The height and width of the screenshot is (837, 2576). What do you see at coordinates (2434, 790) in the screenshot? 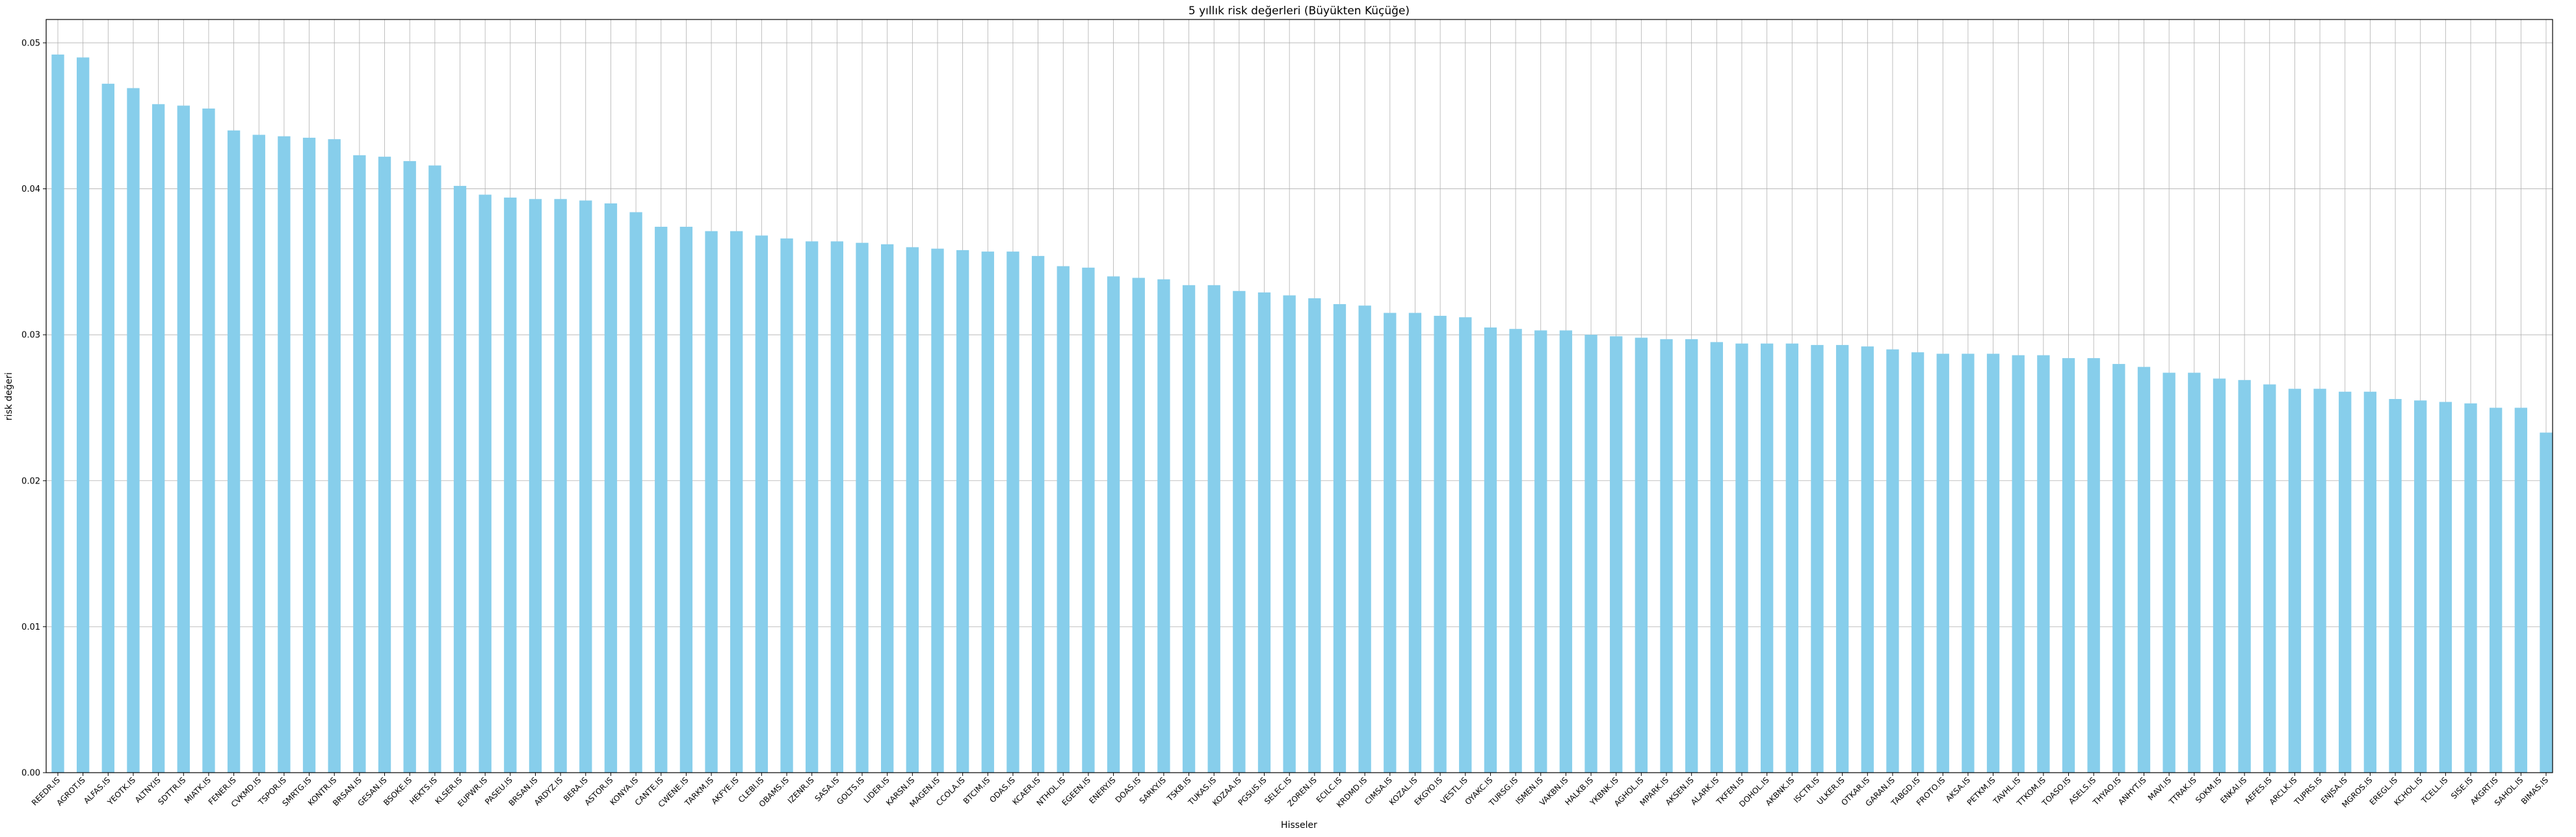
I see `x-tick-label: TCELL.IS` at bounding box center [2434, 790].